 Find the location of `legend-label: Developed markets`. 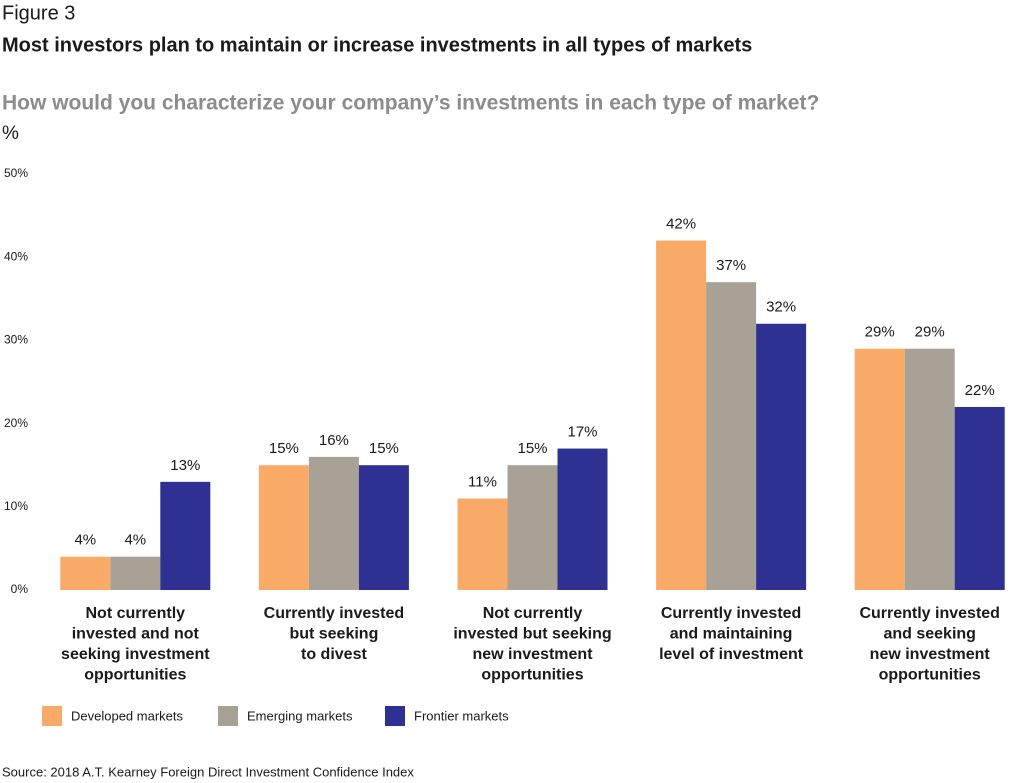

legend-label: Developed markets is located at coordinates (127, 715).